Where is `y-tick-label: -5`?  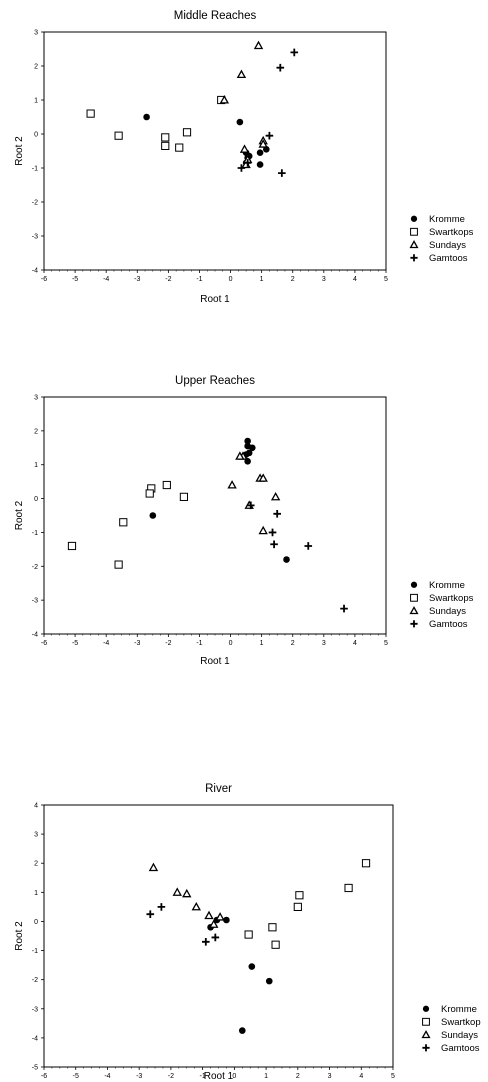 y-tick-label: -5 is located at coordinates (35, 1068).